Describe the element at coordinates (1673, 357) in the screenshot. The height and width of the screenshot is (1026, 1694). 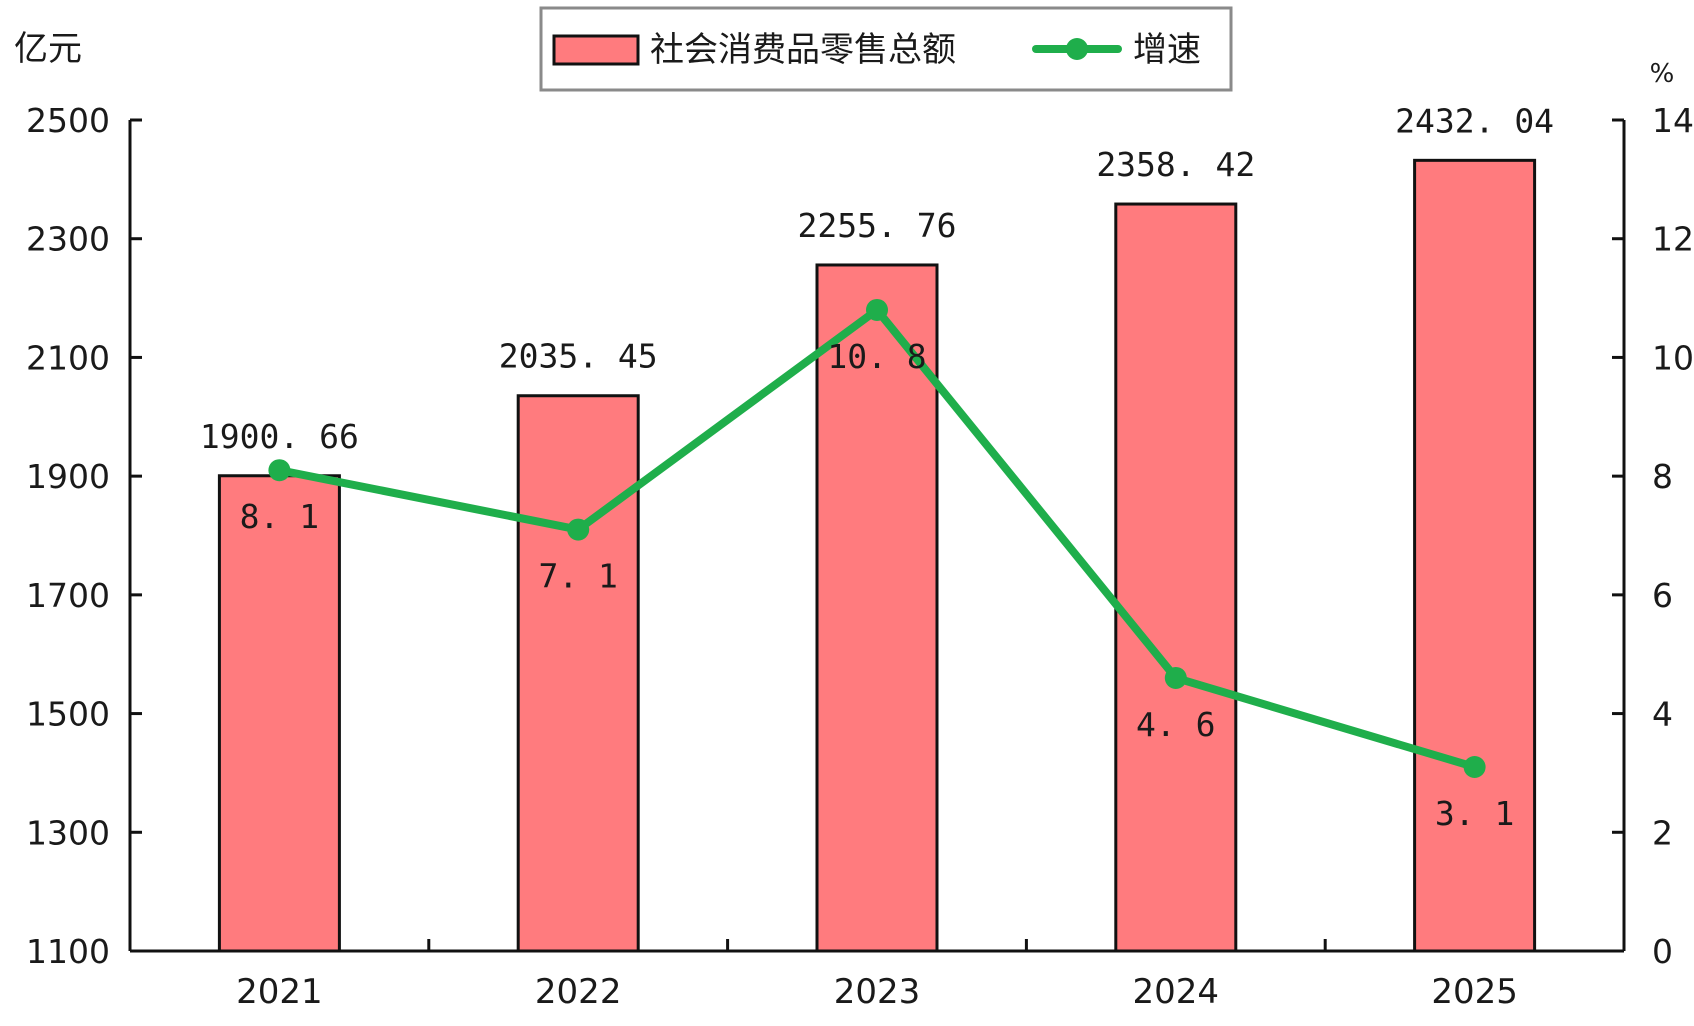
I see `right-tick-label: 10` at that location.